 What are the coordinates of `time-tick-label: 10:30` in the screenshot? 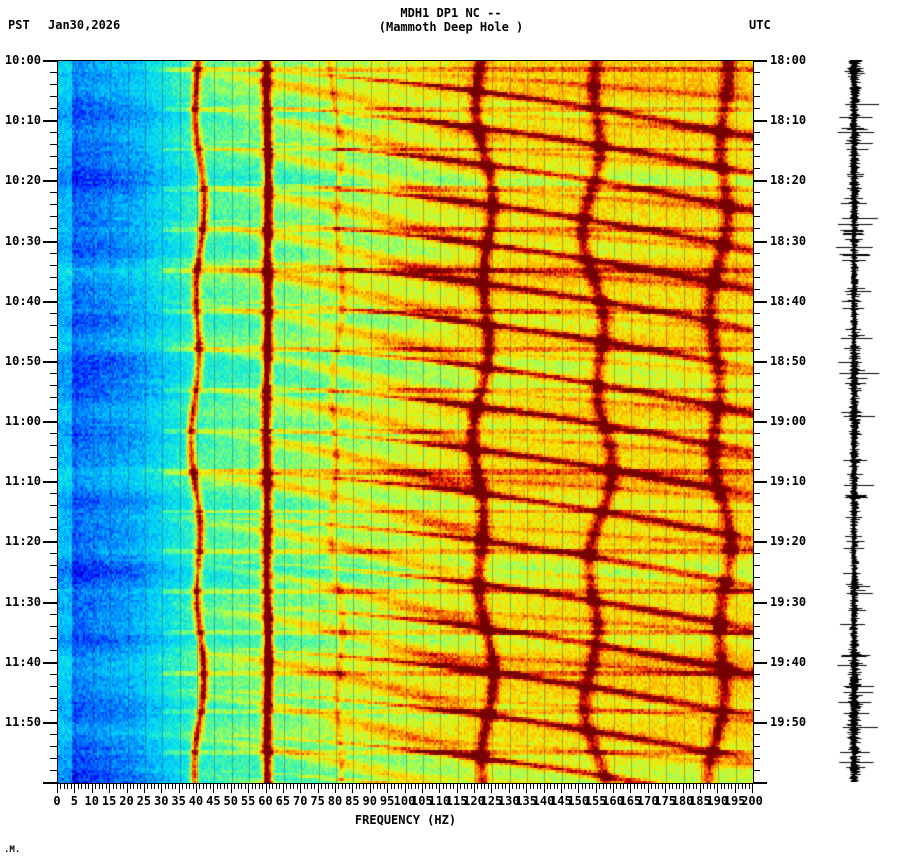 It's located at (22, 240).